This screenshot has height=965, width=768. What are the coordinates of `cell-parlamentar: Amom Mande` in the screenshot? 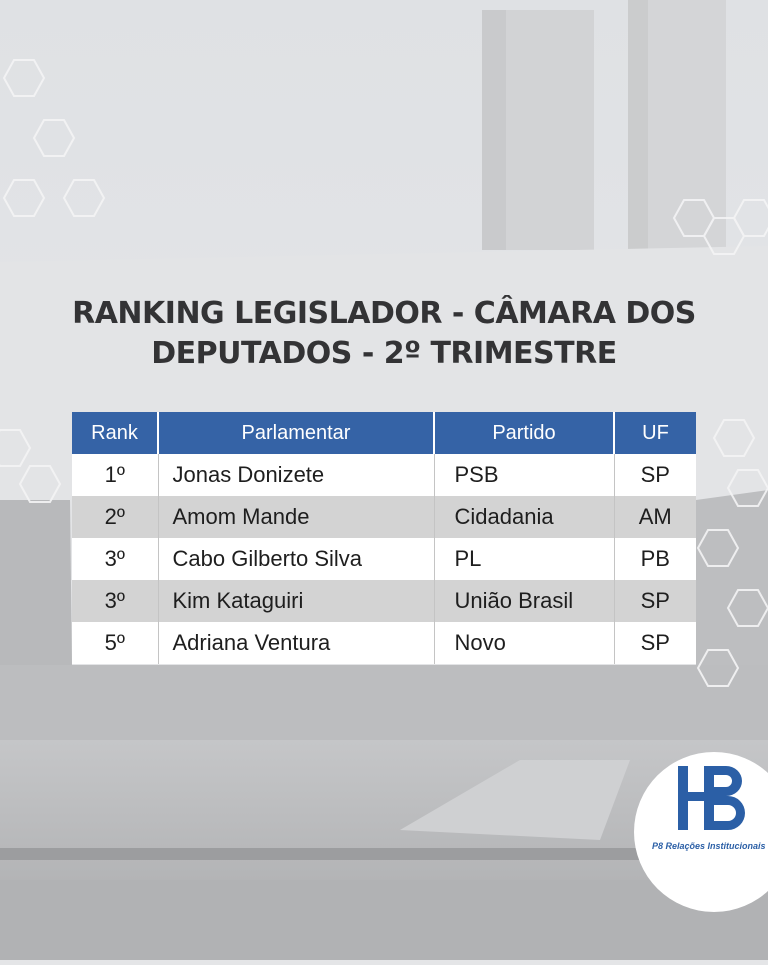 It's located at (295, 517).